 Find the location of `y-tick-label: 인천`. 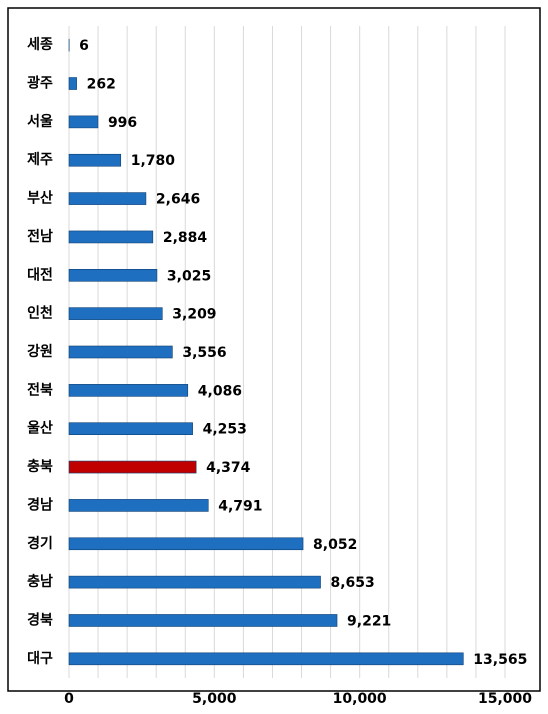

y-tick-label: 인천 is located at coordinates (40, 313).